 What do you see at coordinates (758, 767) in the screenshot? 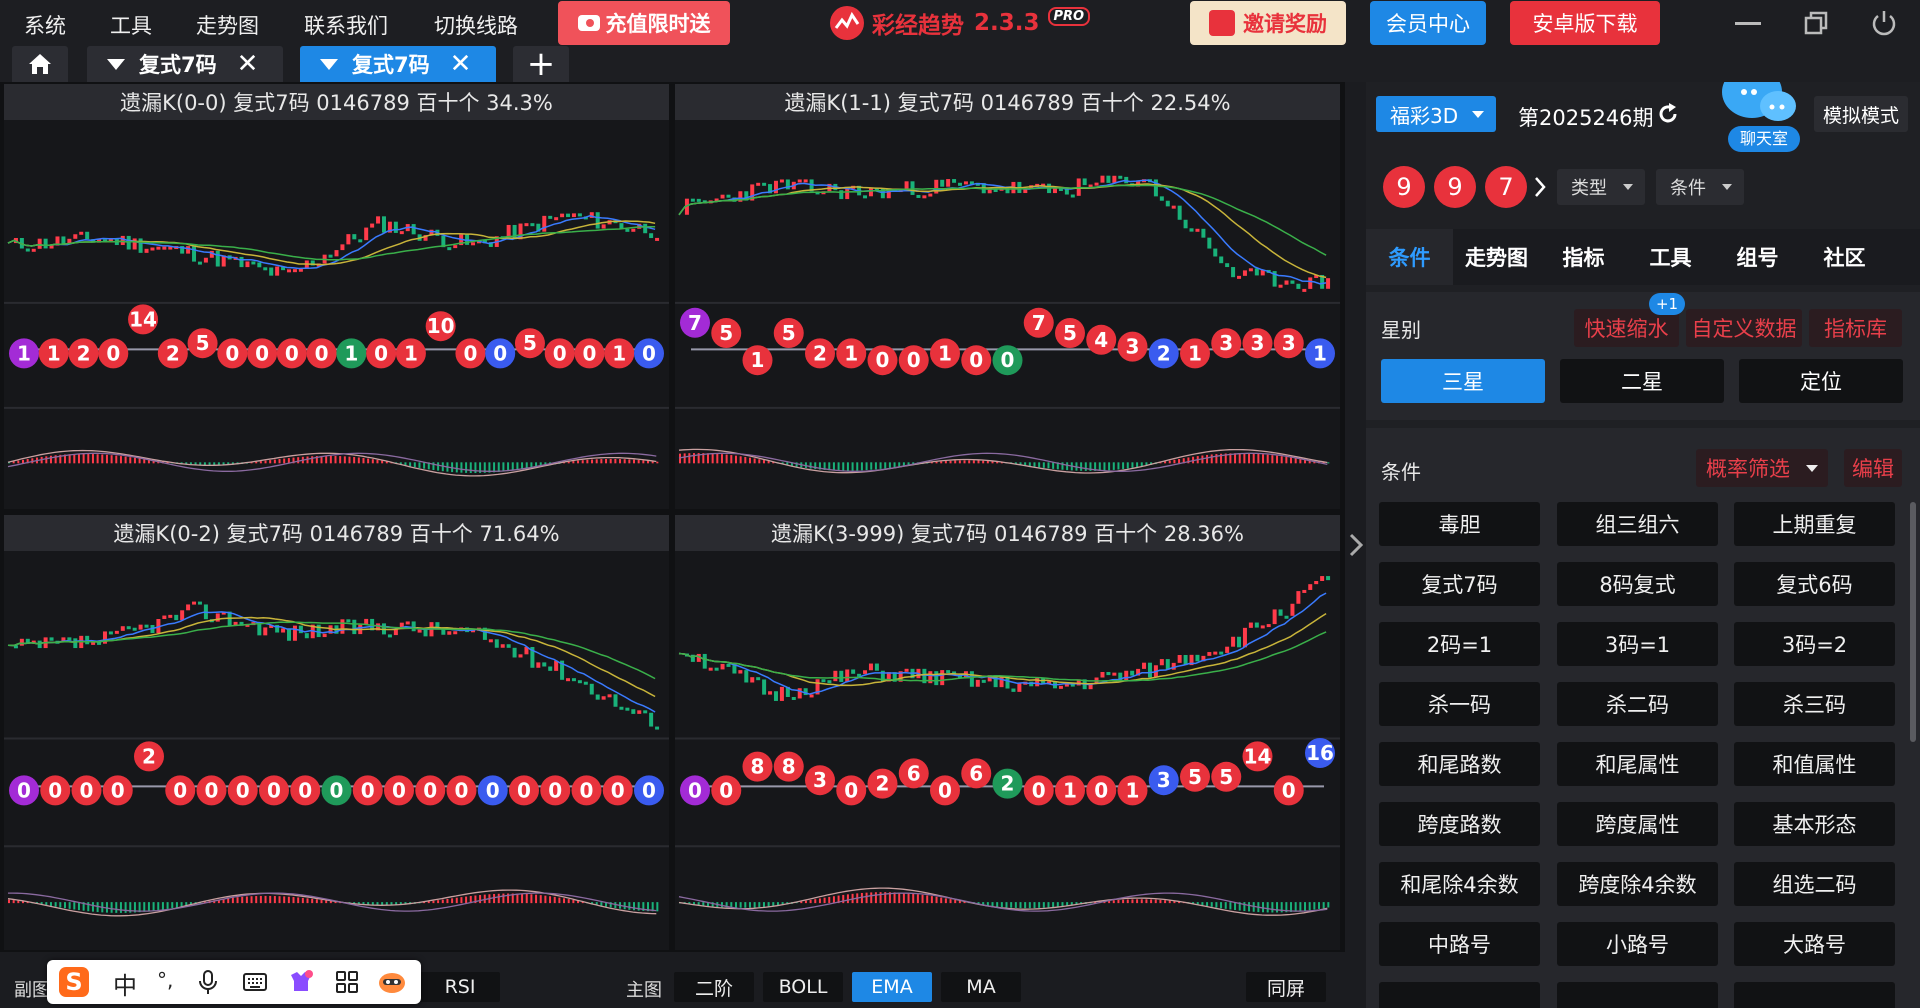
I see `miss-ball-label: 8` at bounding box center [758, 767].